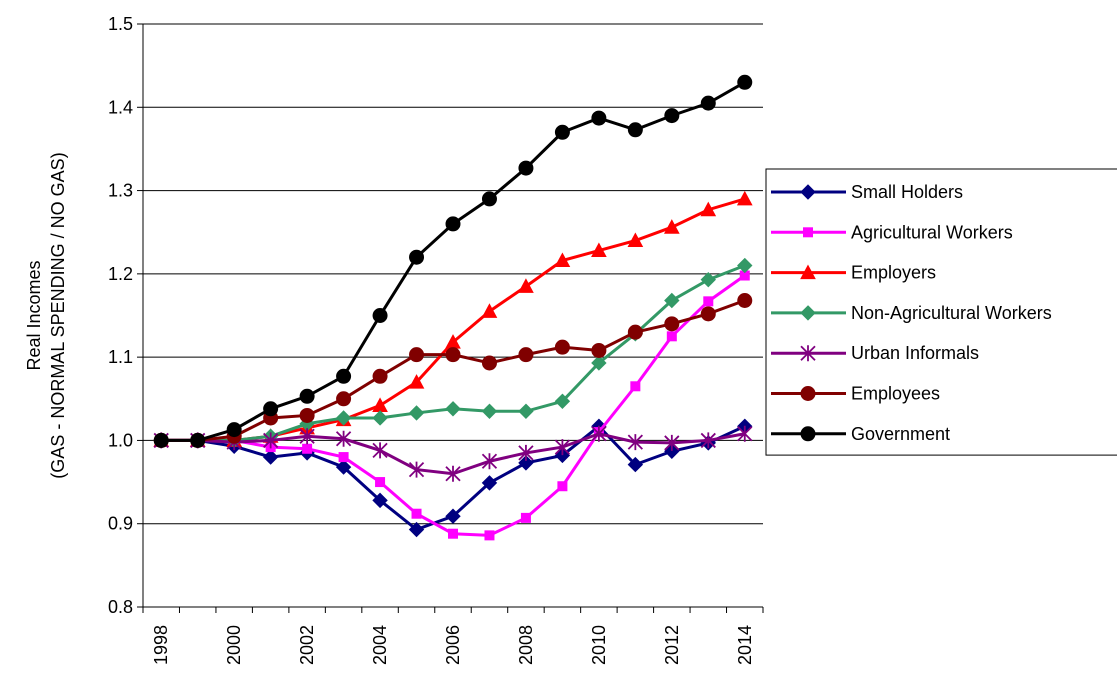 This screenshot has height=681, width=1117. Describe the element at coordinates (120, 107) in the screenshot. I see `y-tick-label: 1.4` at that location.